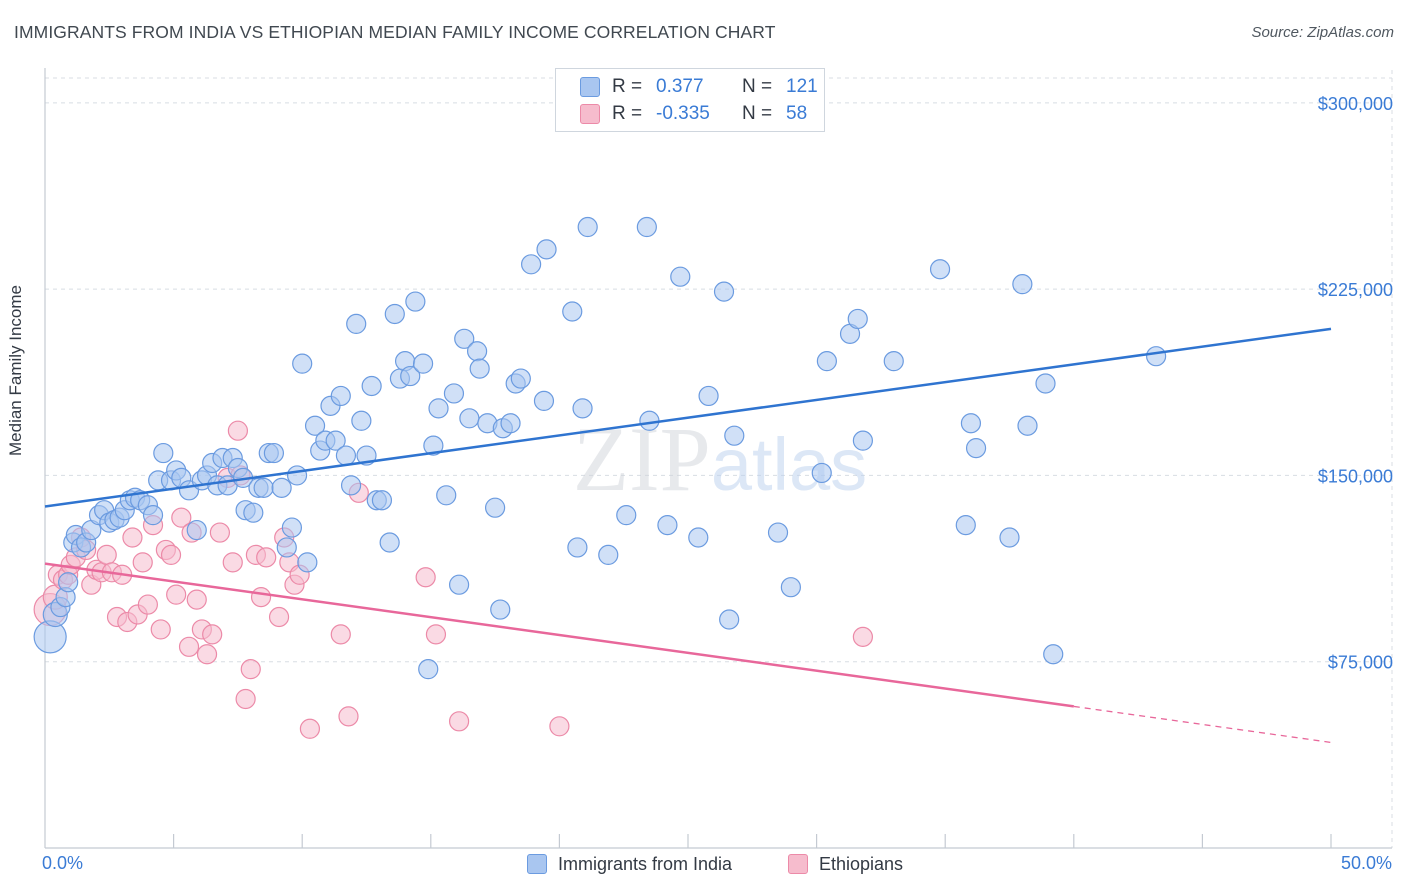  What do you see at coordinates (680, 86) in the screenshot?
I see `r-value: 0.377` at bounding box center [680, 86].